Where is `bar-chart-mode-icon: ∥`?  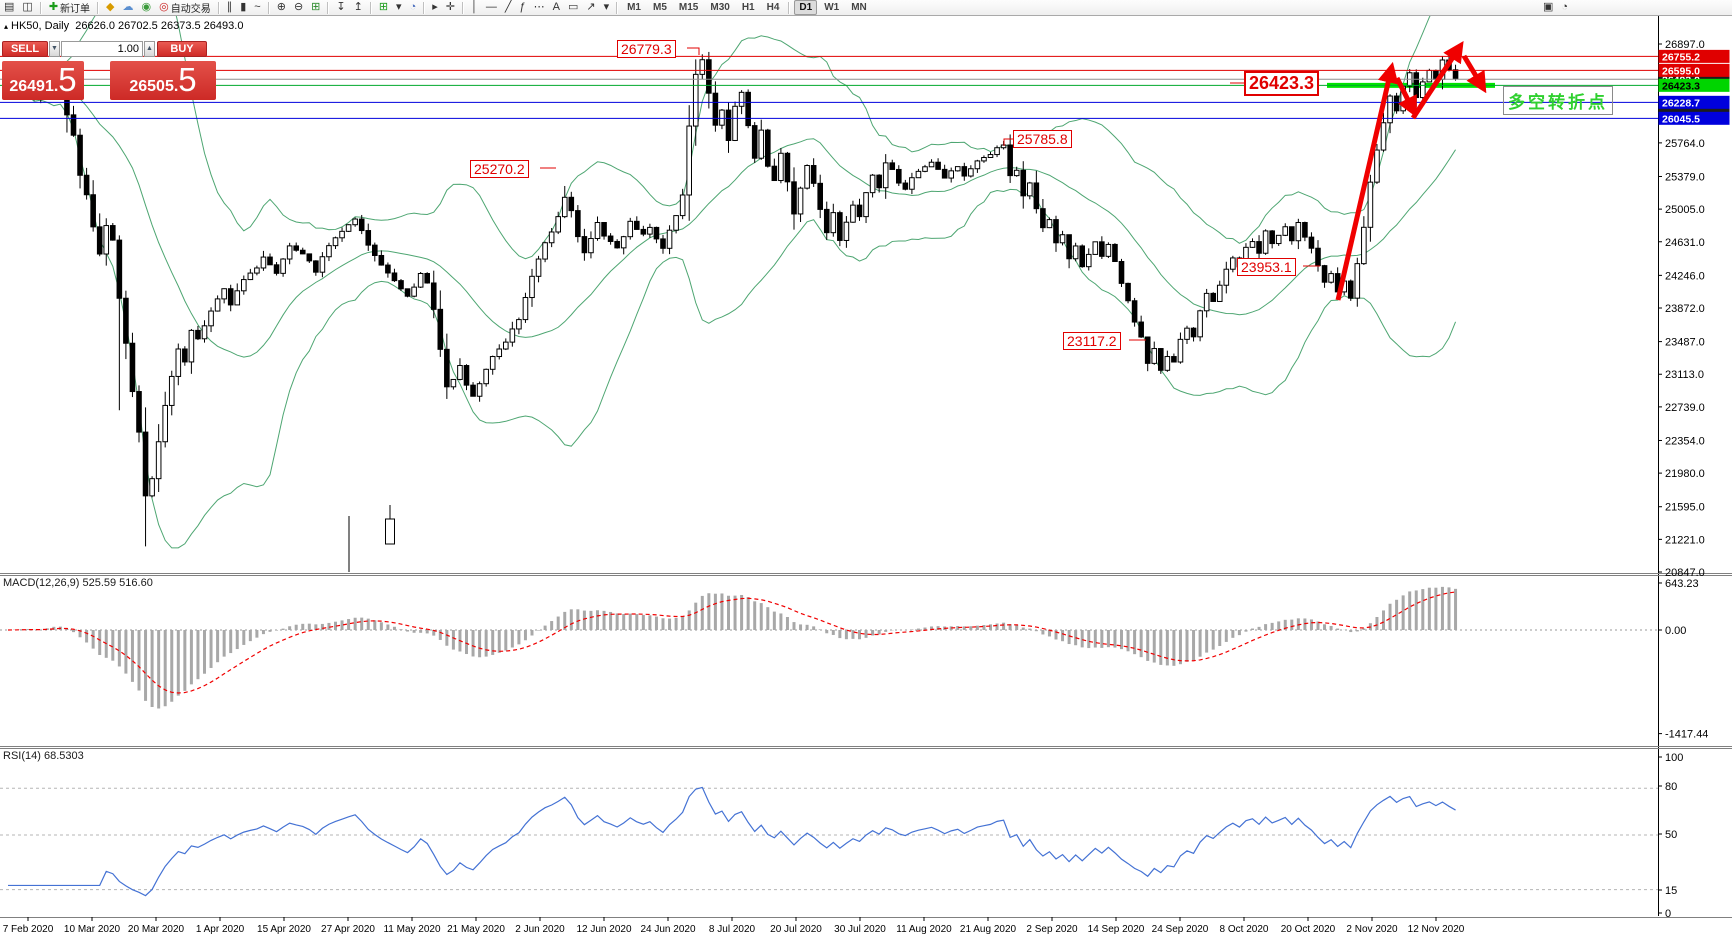
bar-chart-mode-icon: ∥ is located at coordinates (229, 7).